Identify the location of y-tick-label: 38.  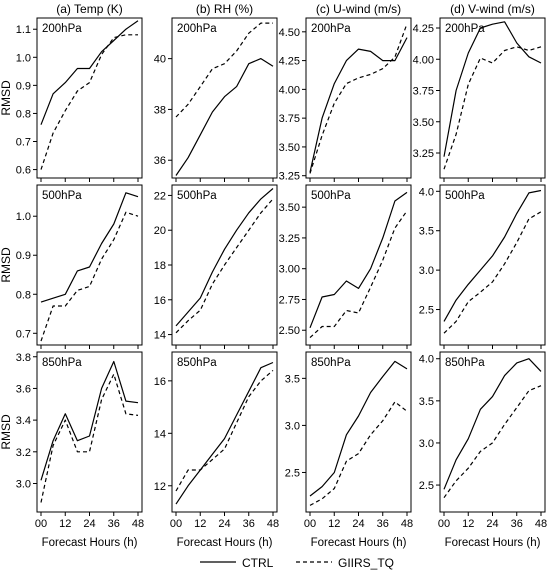
(160, 110).